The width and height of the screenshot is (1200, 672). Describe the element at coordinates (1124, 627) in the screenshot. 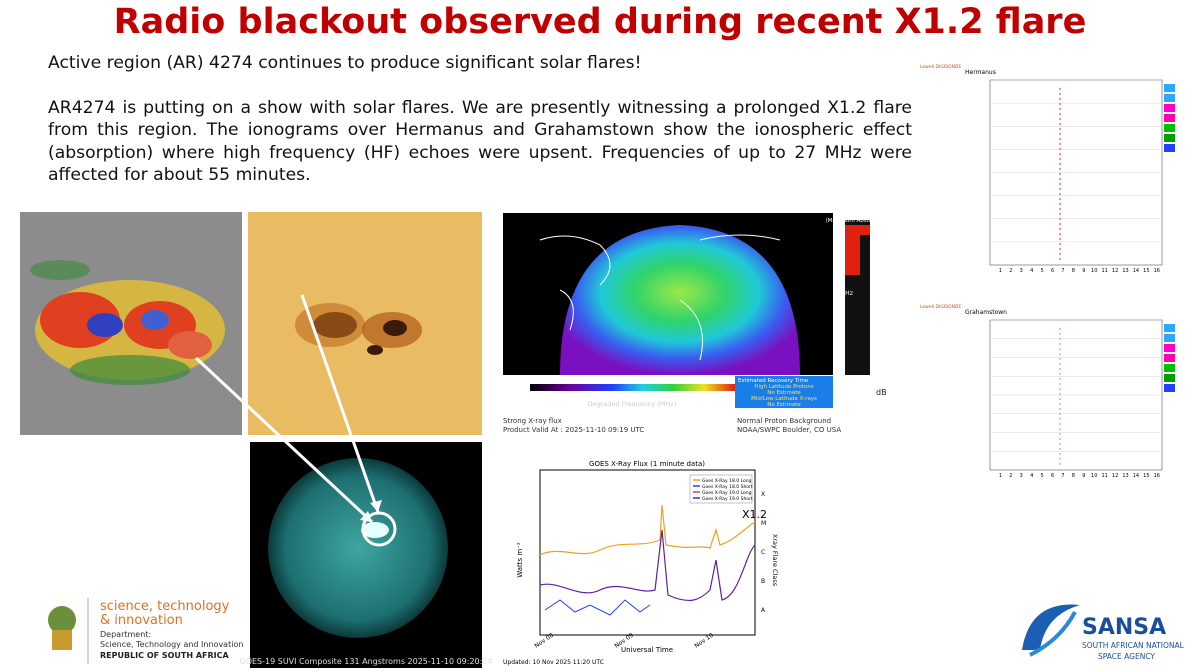

I see `sansa-name: SANSA` at that location.